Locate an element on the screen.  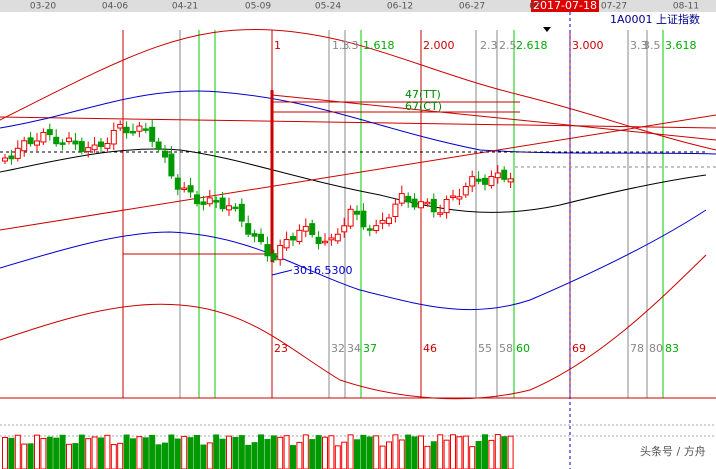
date-label: 07 is located at coordinates (534, 7).